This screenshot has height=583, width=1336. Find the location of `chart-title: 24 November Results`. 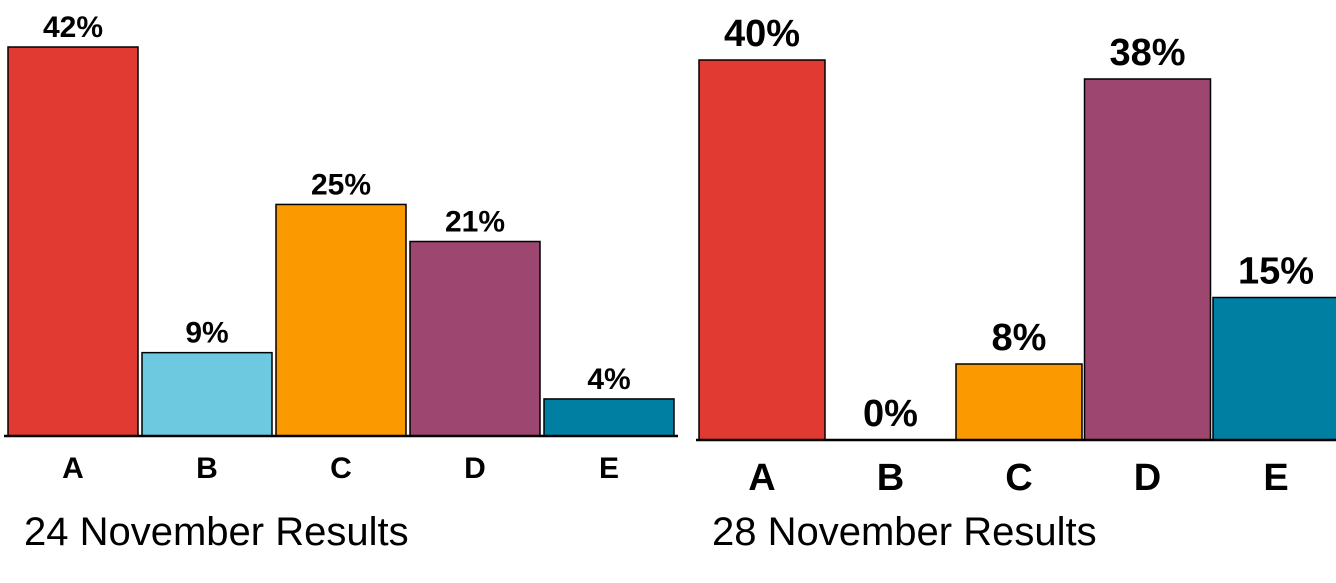

chart-title: 24 November Results is located at coordinates (216, 532).